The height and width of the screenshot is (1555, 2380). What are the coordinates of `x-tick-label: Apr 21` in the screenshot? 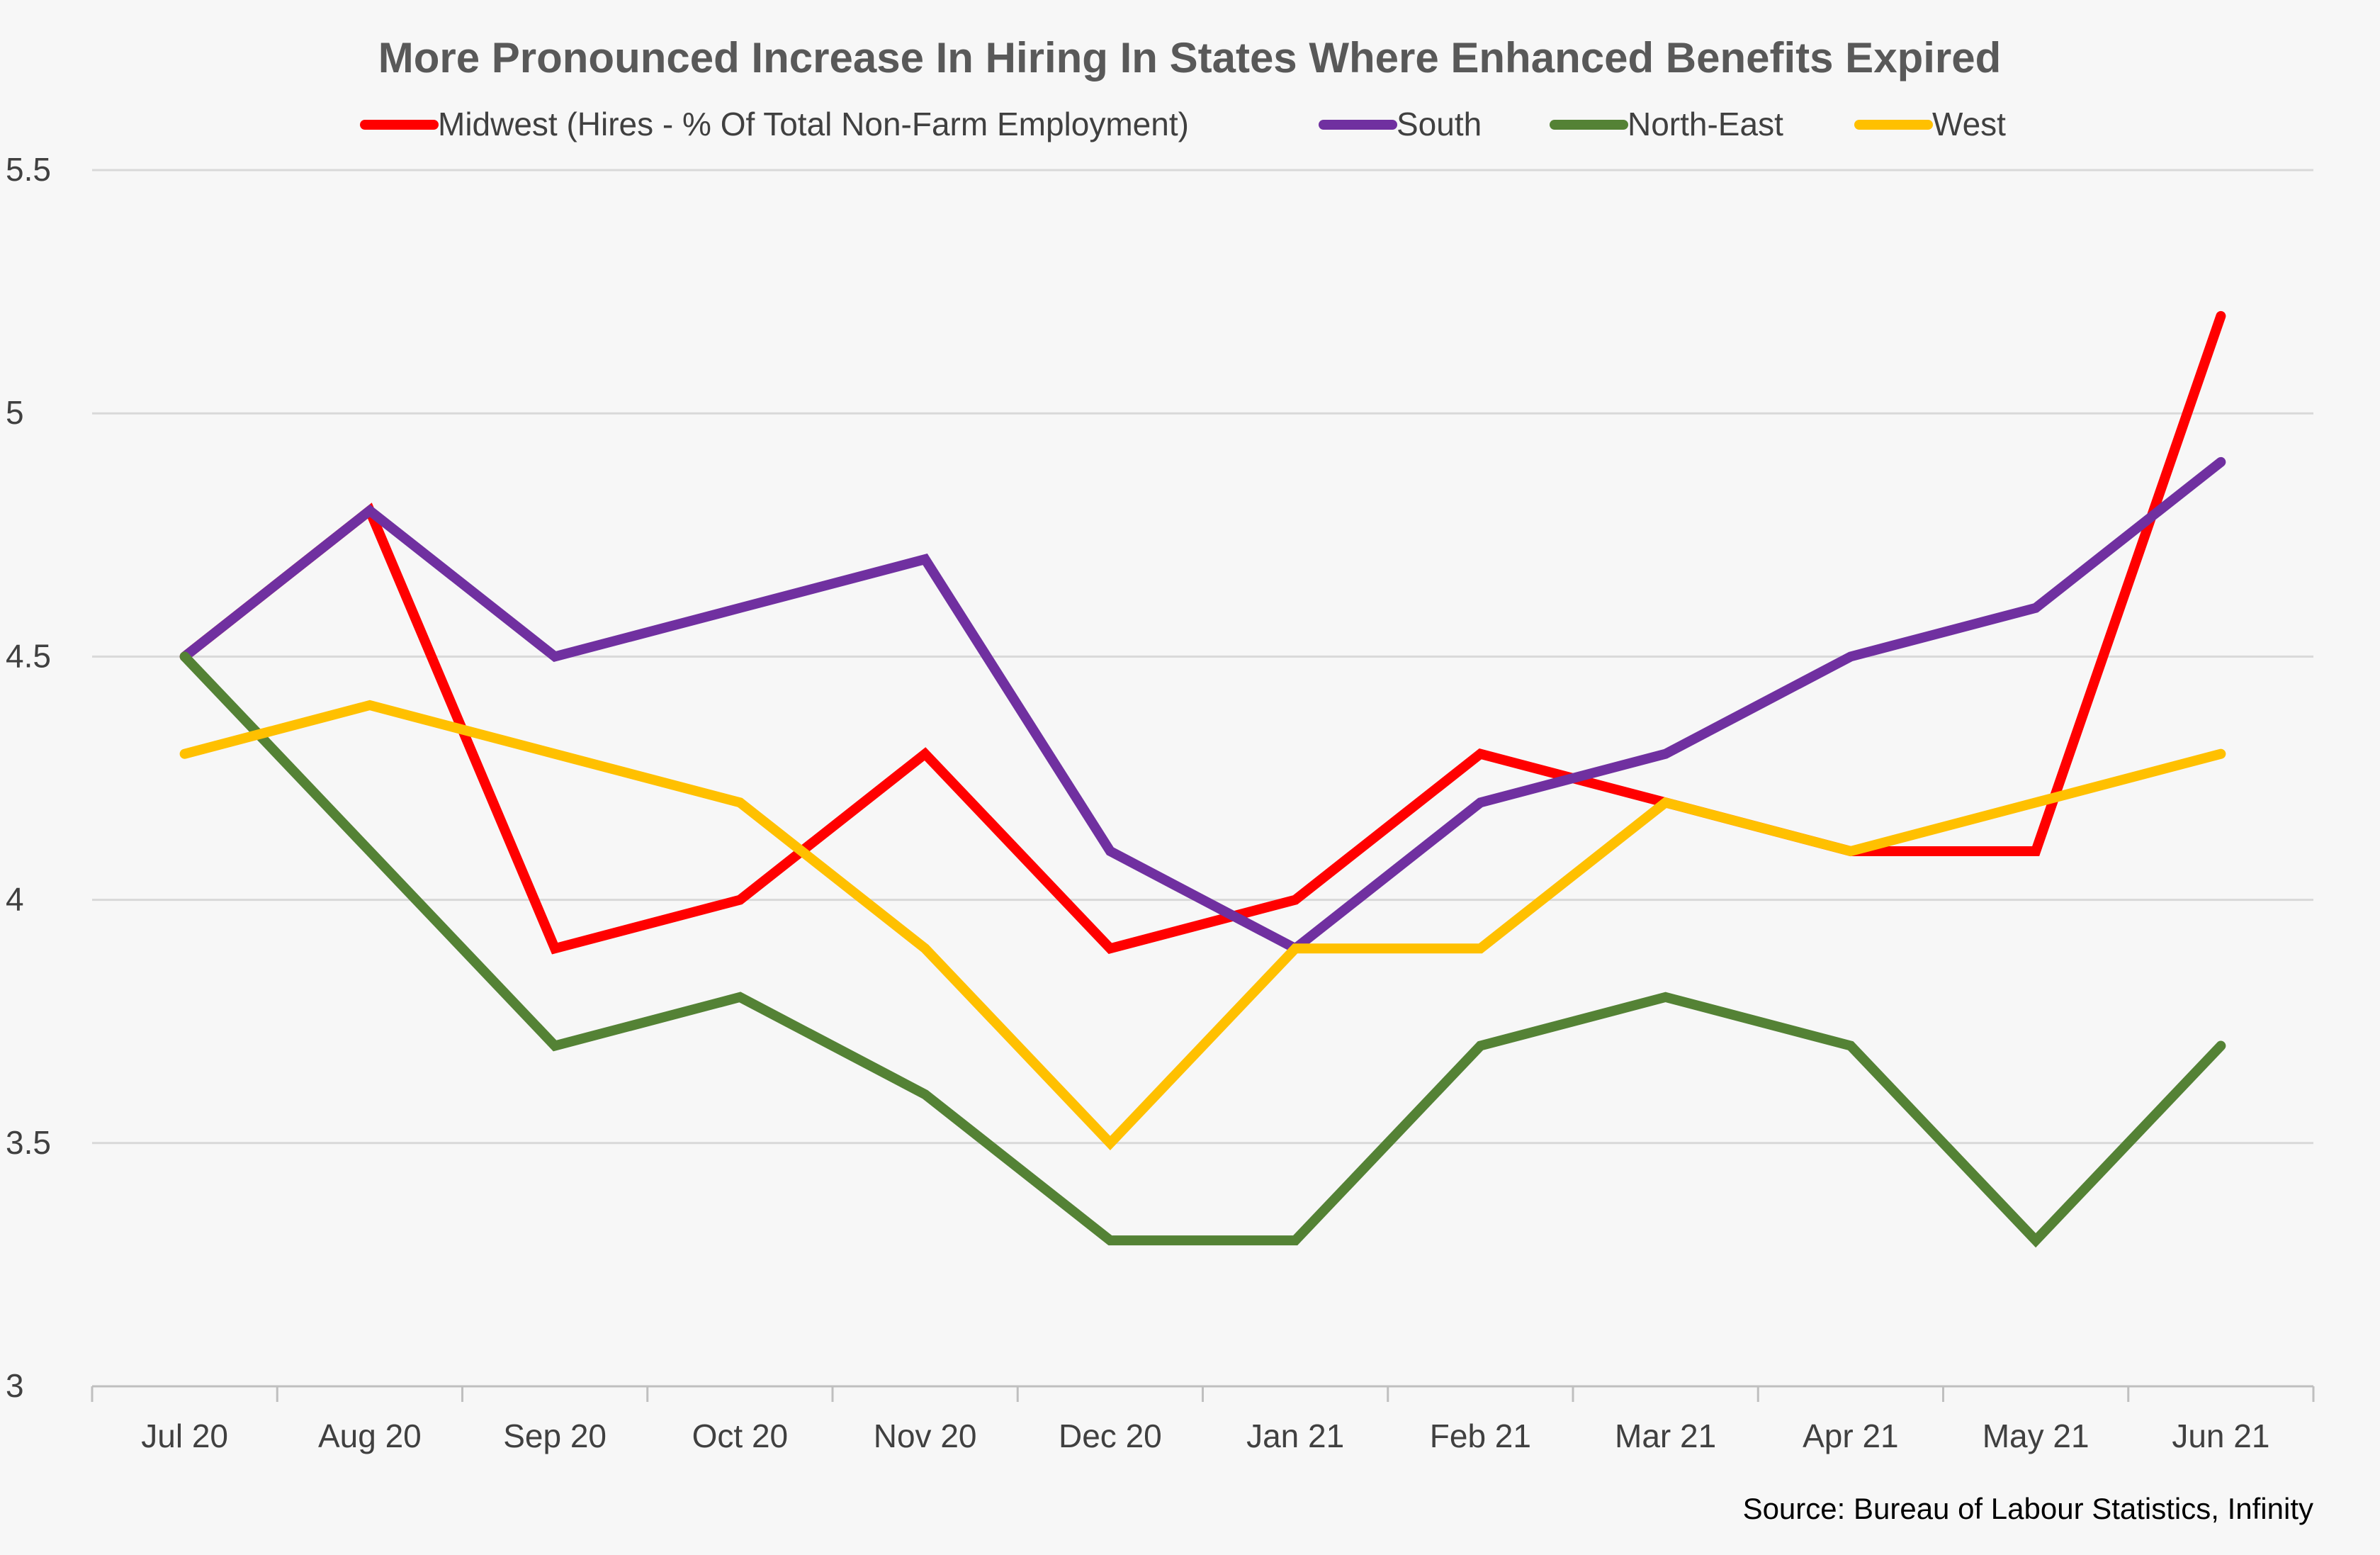 It's located at (1851, 1436).